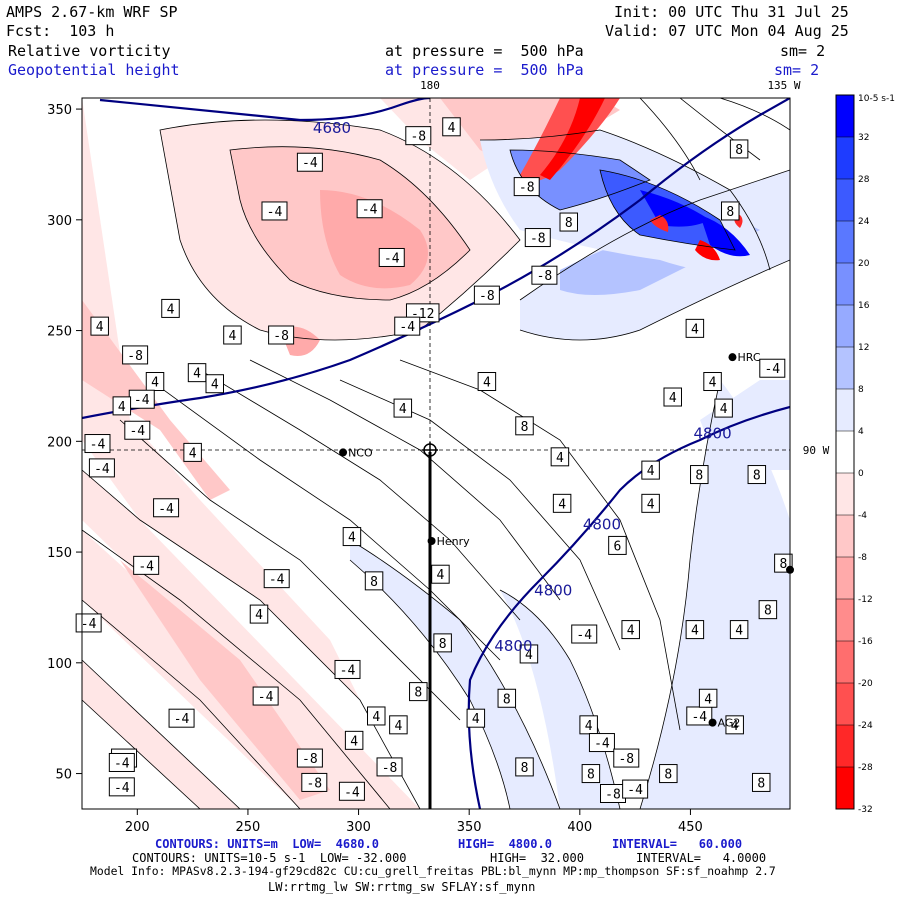 The image size is (900, 900). What do you see at coordinates (864, 222) in the screenshot?
I see `colorbar-label: 24` at bounding box center [864, 222].